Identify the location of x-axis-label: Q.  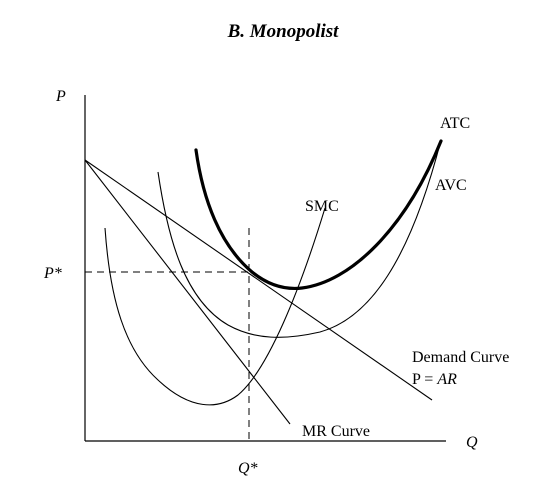
(472, 442).